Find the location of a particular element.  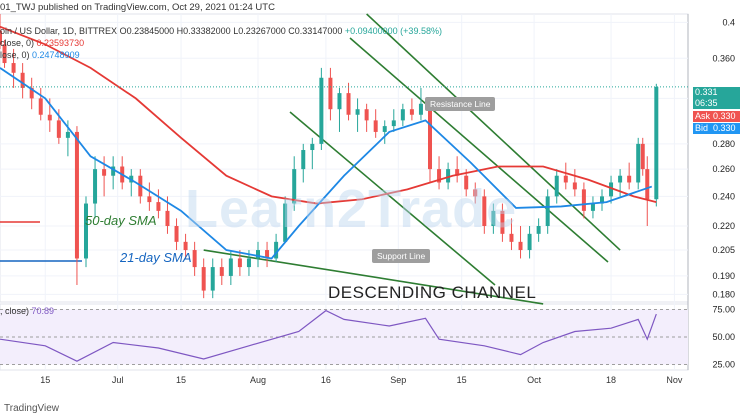

sma50-legend: close, 0) 0.23593730 is located at coordinates (42, 43).